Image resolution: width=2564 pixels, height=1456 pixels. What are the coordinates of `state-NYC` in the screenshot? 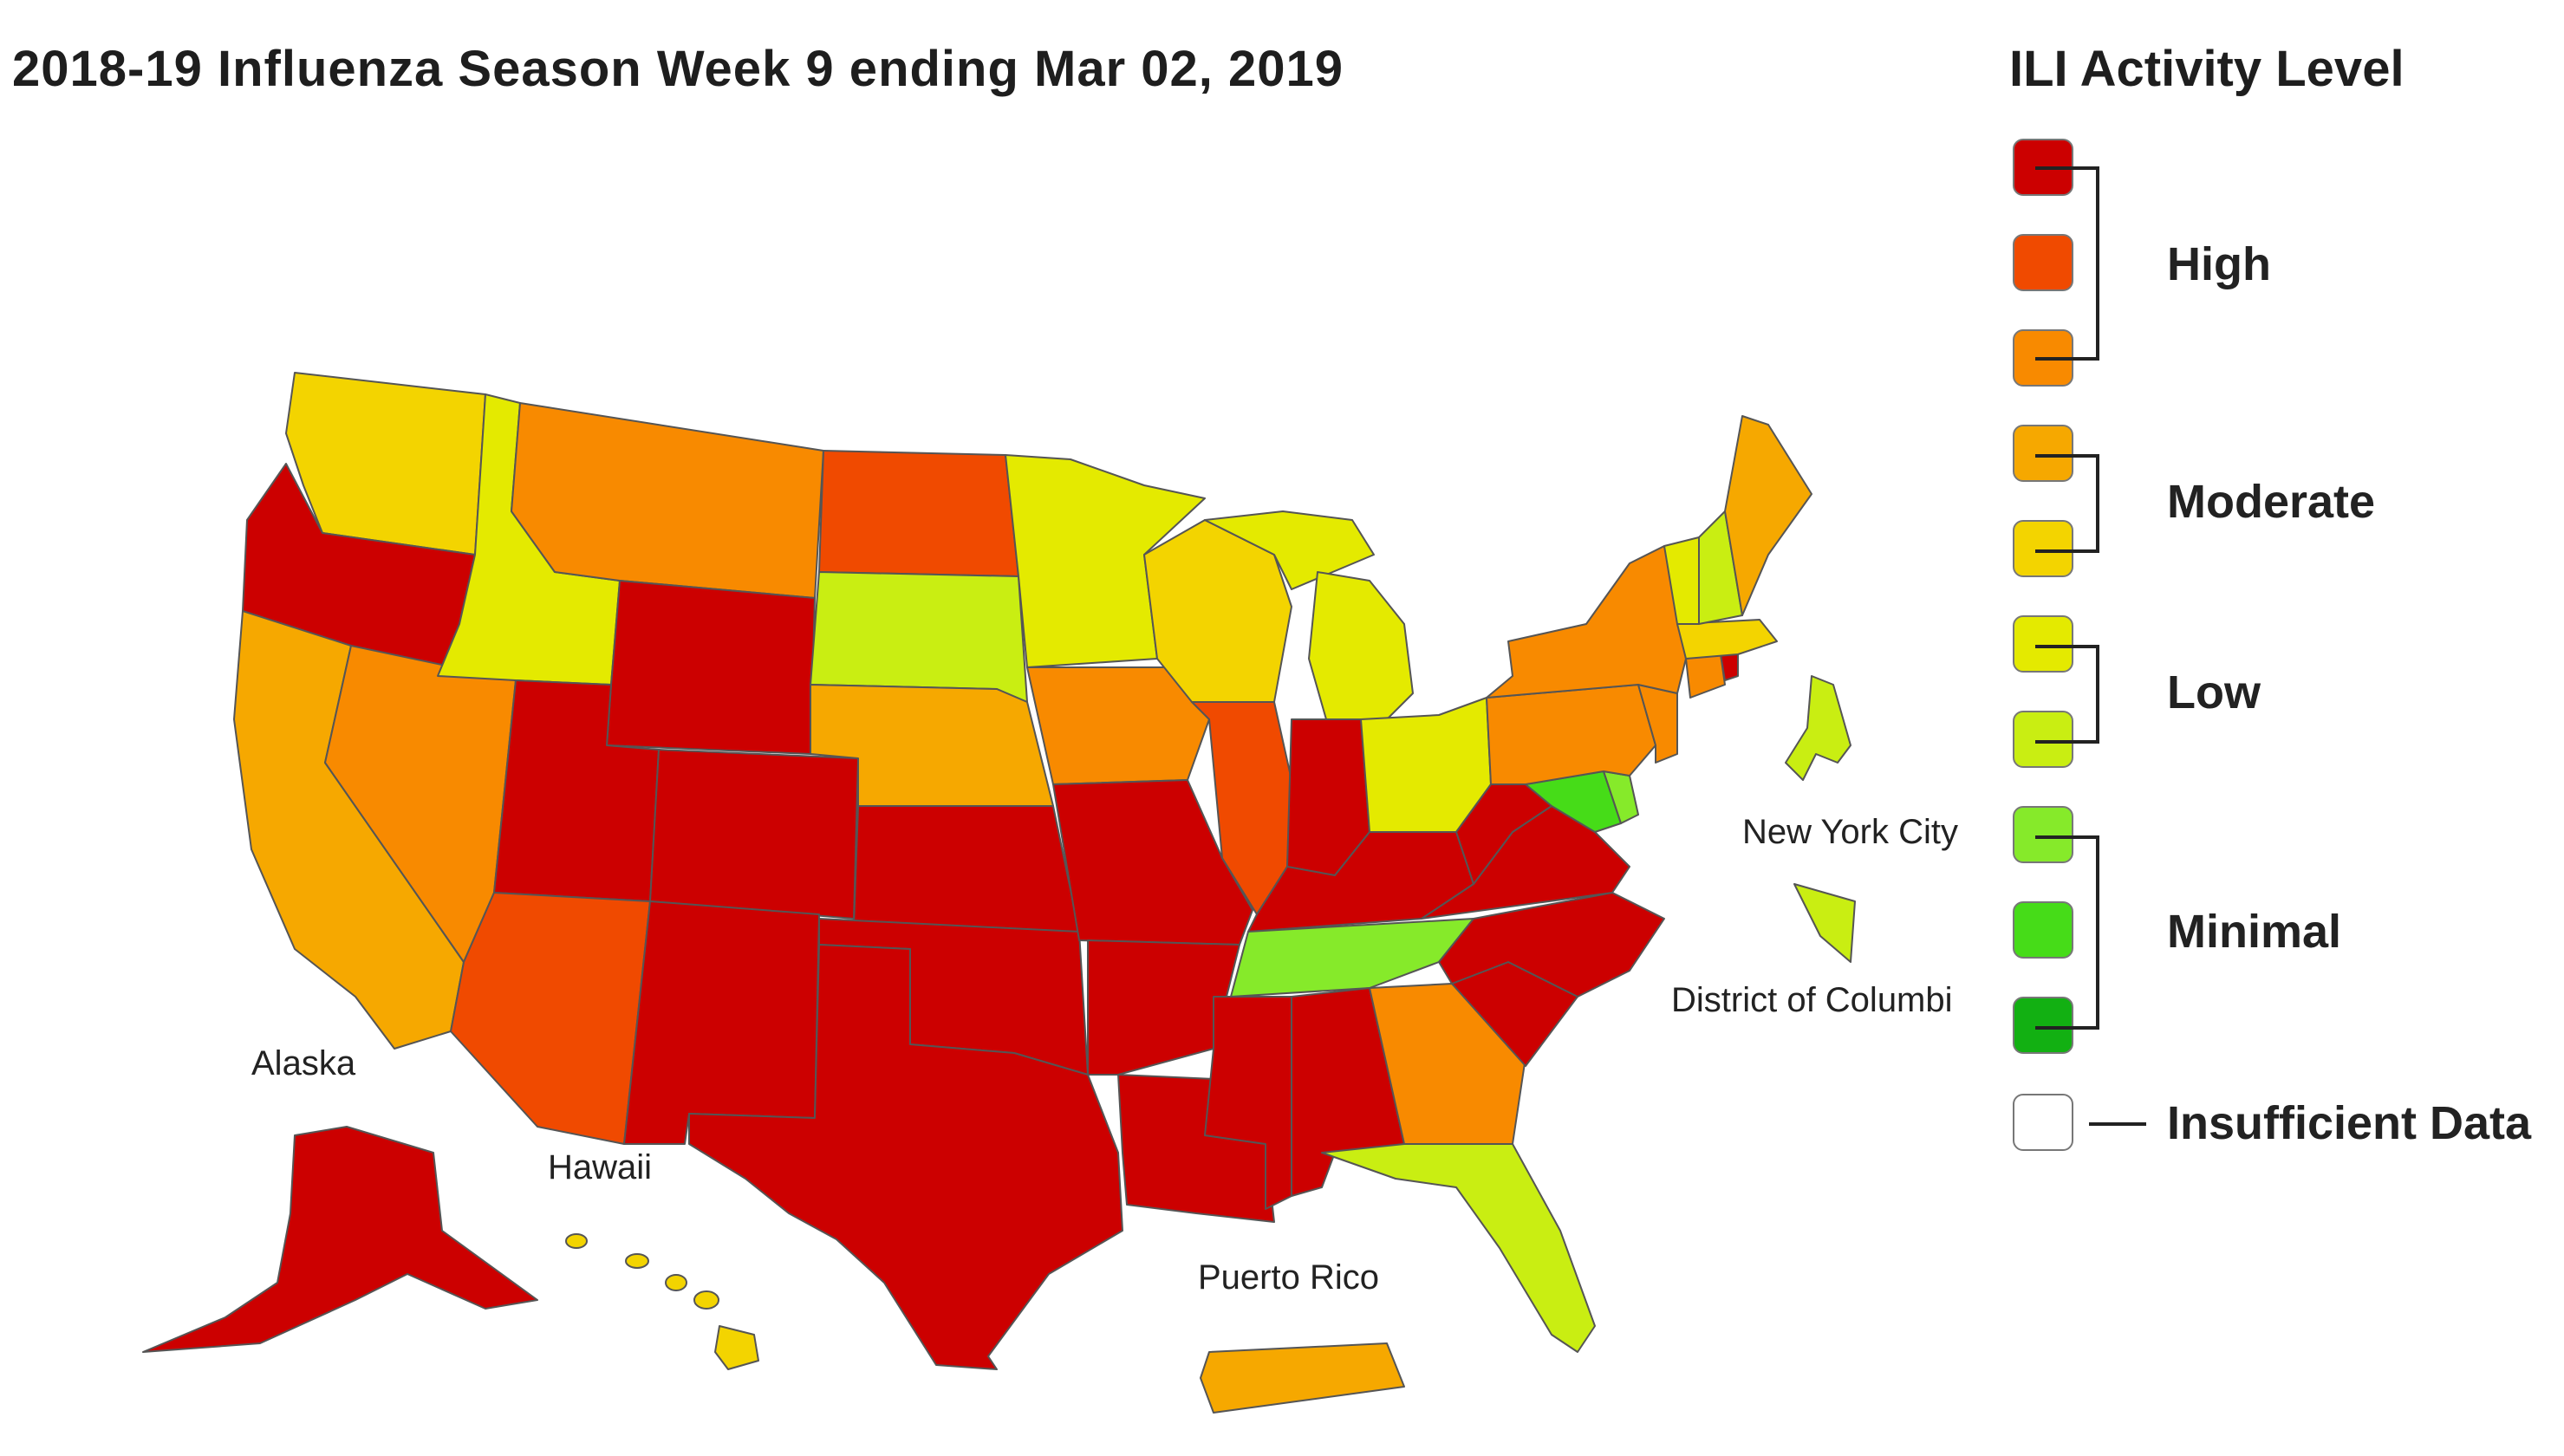 It's located at (1818, 728).